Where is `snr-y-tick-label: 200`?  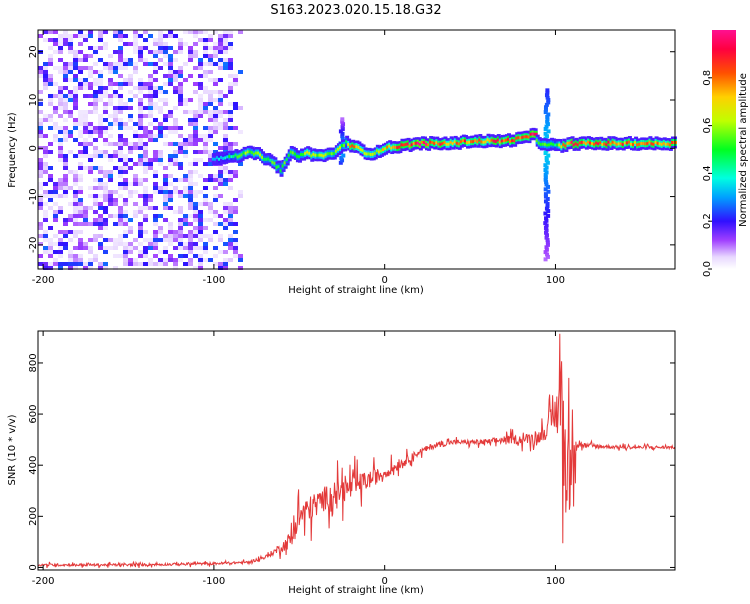
snr-y-tick-label: 200 is located at coordinates (33, 516).